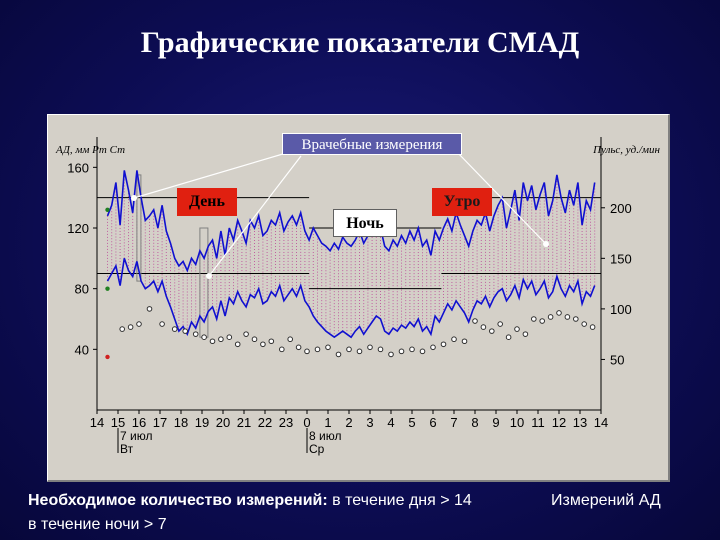  I want to click on y-right-tick-label: 50, so click(617, 359).